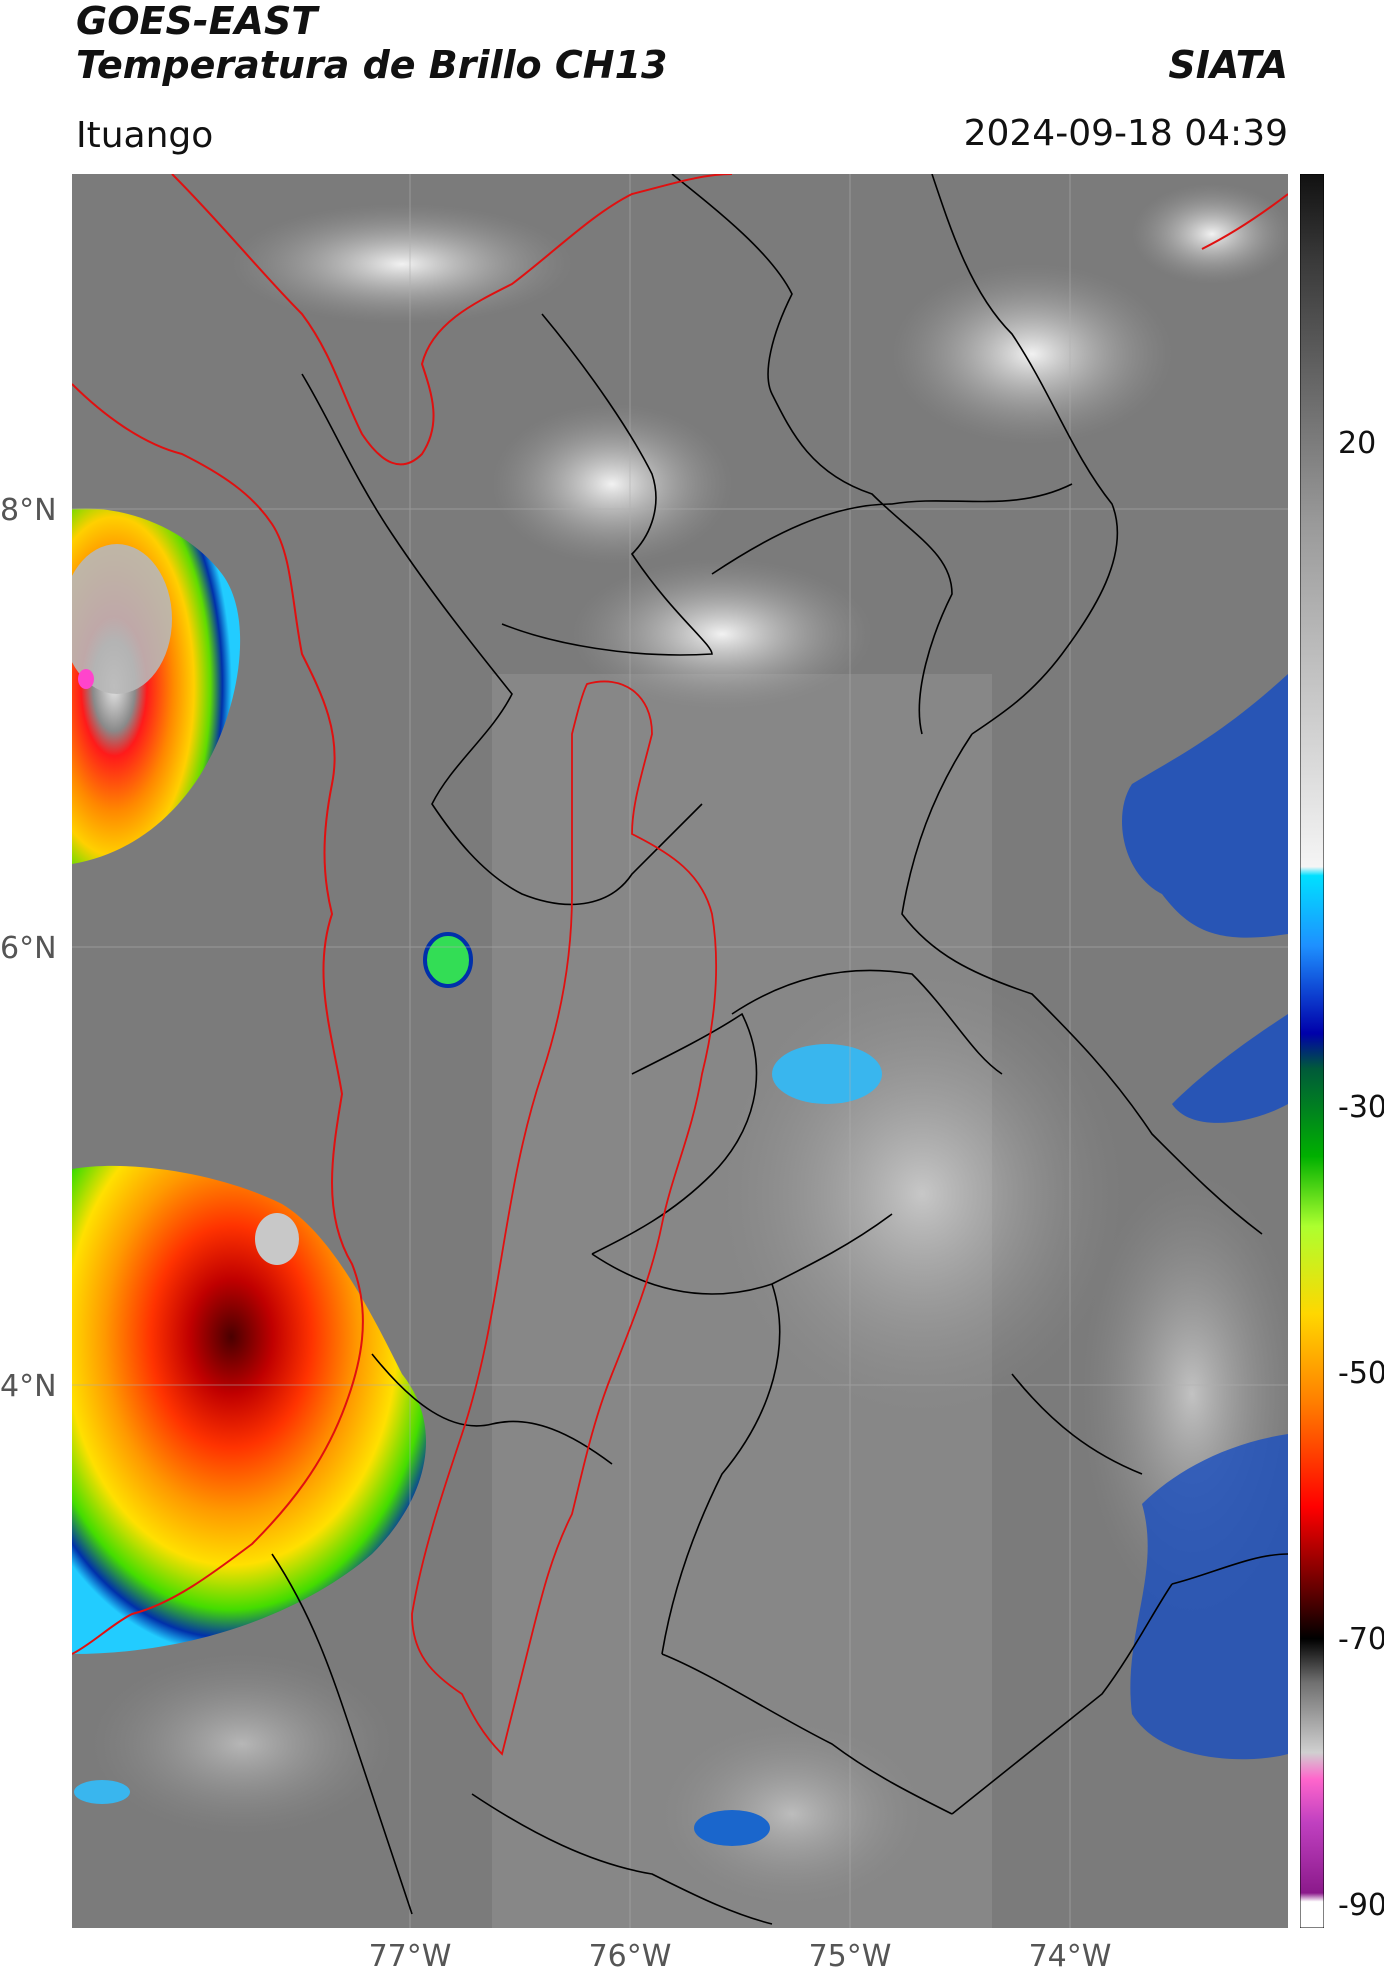  Describe the element at coordinates (630, 1956) in the screenshot. I see `lon-label-76w: 76°W` at that location.